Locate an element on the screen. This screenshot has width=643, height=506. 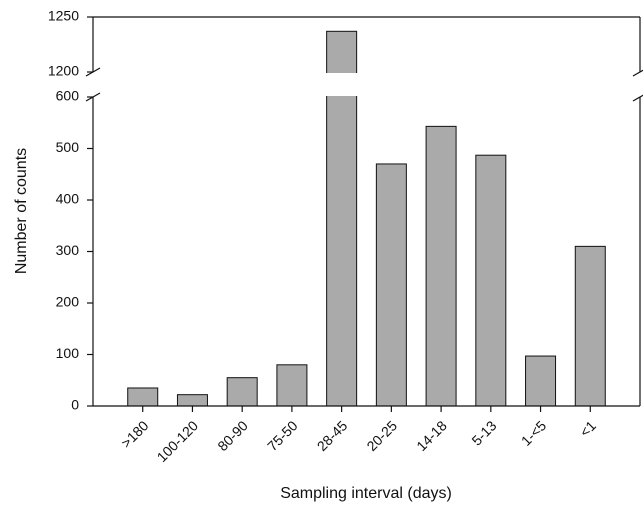
y-tick-label: 500 is located at coordinates (68, 147).